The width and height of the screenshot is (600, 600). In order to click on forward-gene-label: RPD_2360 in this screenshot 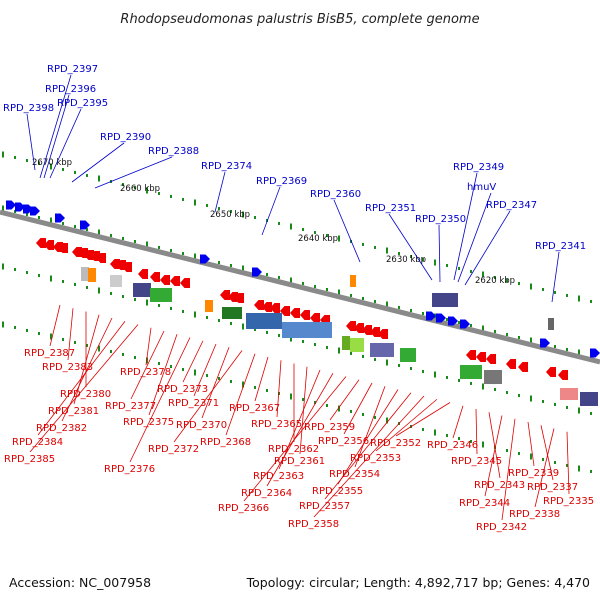, I will do `click(335, 194)`.